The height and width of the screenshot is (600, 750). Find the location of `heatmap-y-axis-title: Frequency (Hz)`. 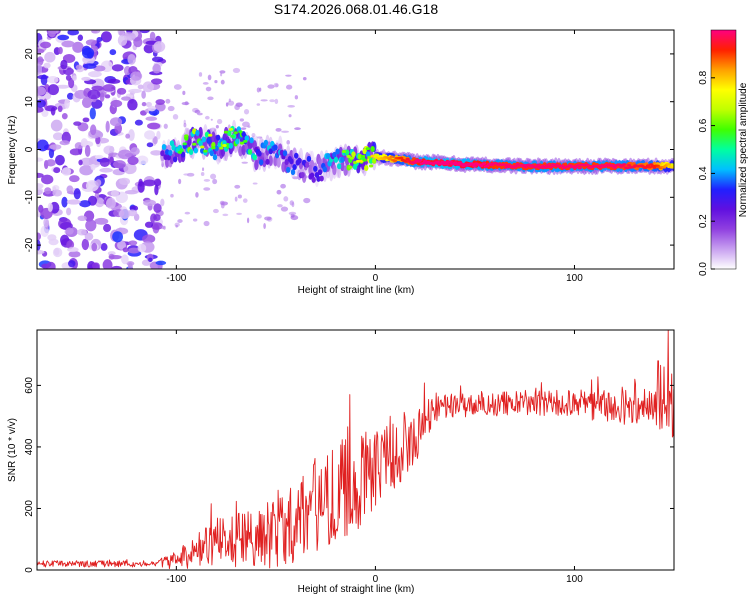

heatmap-y-axis-title: Frequency (Hz) is located at coordinates (12, 150).